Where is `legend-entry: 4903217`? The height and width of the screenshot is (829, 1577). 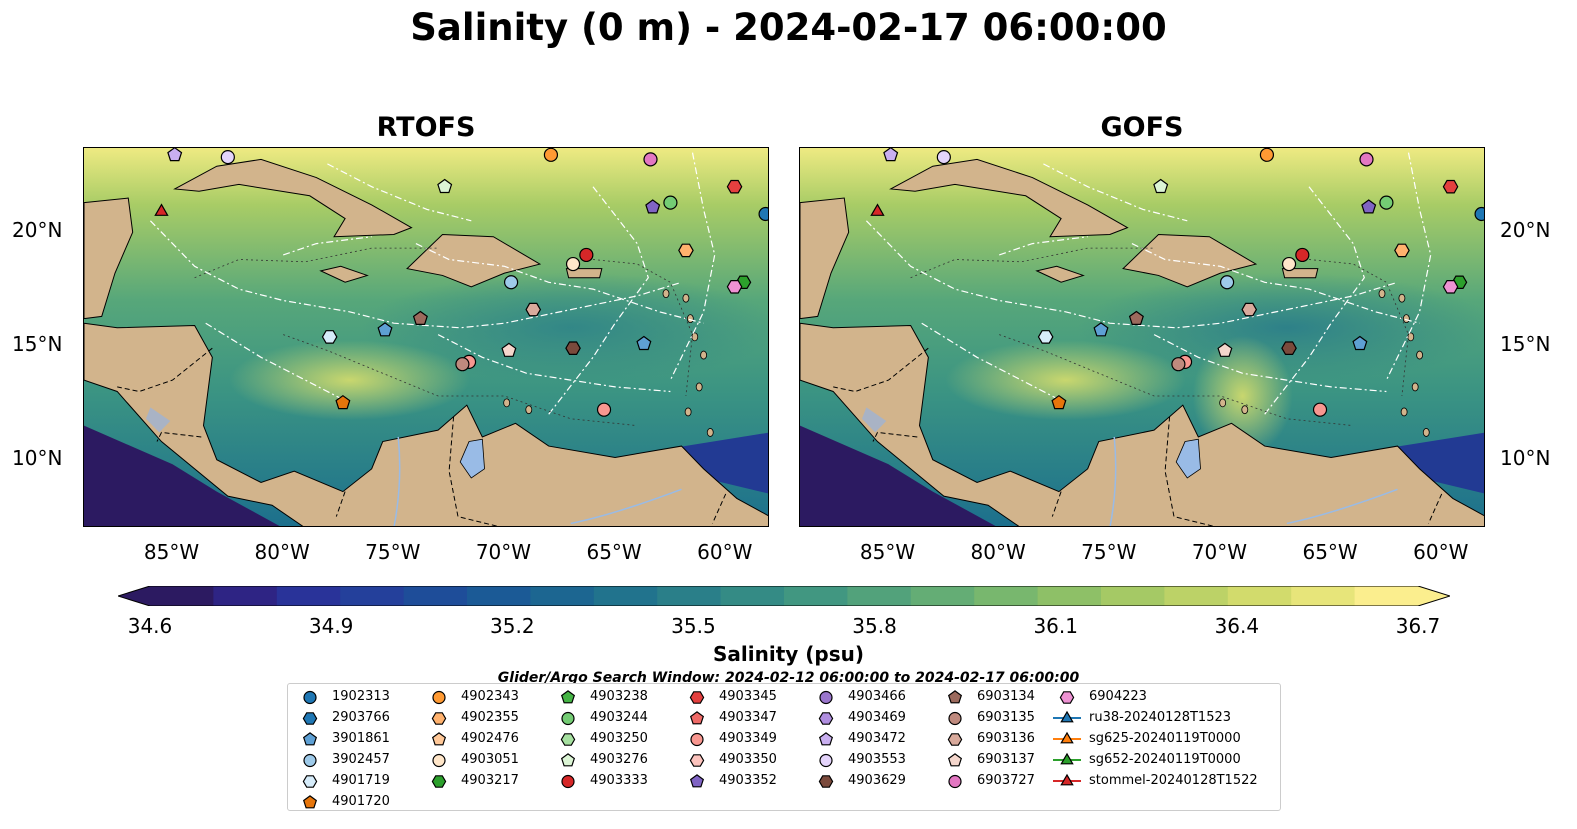
legend-entry: 4903217 is located at coordinates (472, 780).